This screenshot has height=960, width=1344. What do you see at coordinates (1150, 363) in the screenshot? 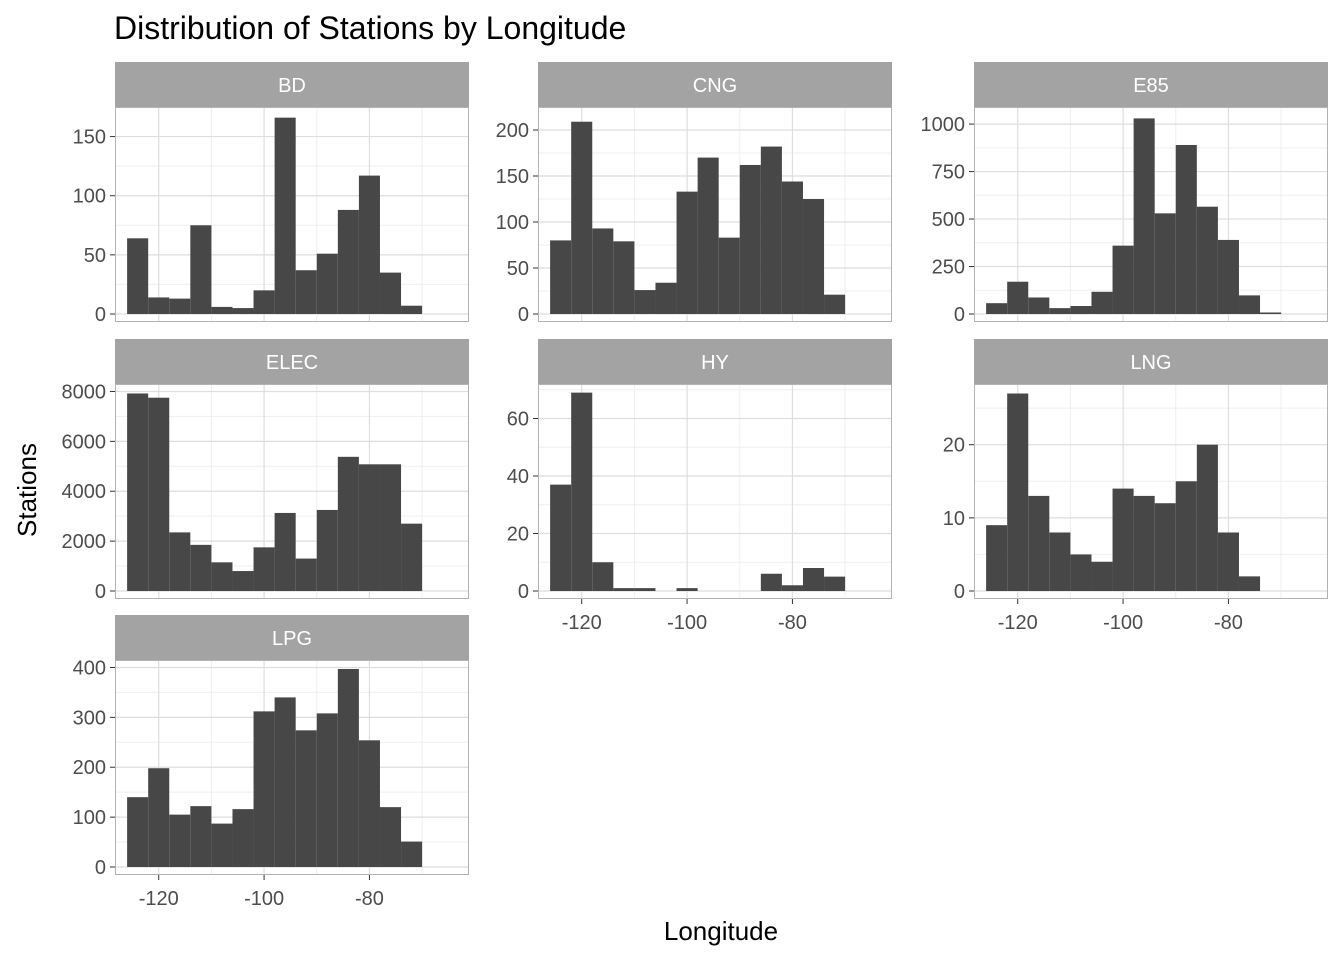
I see `facet-strip-label: LNG` at bounding box center [1150, 363].